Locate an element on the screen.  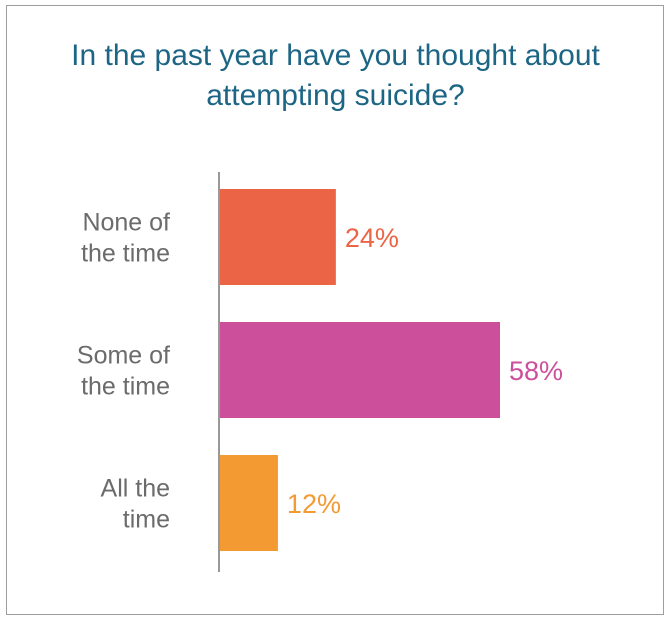
category-label-1-line-1: the time is located at coordinates (125, 387).